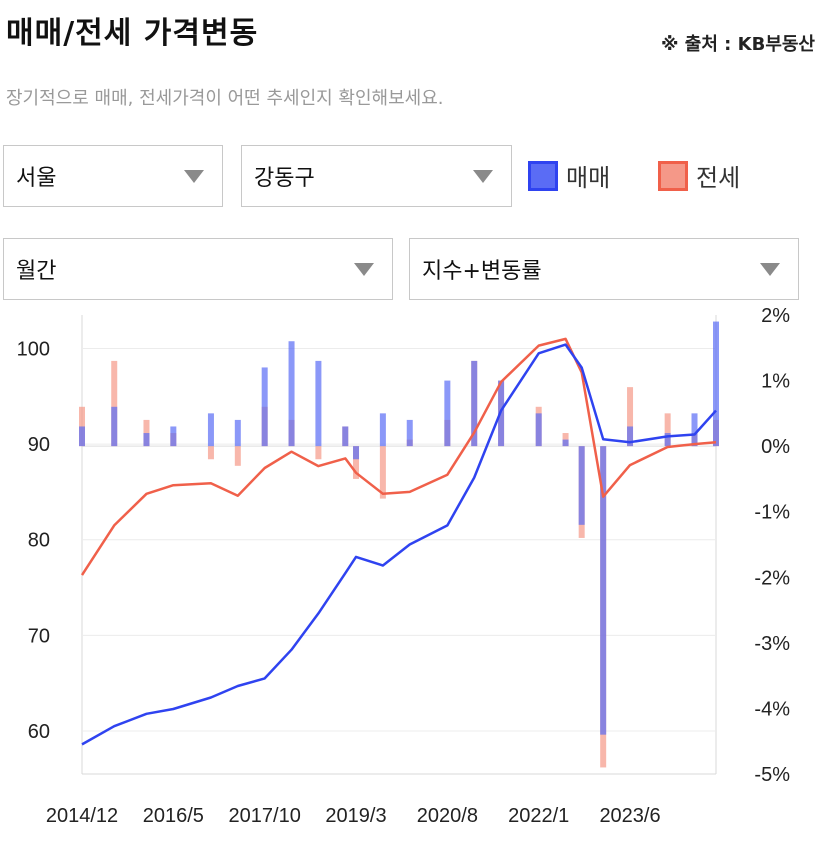 The height and width of the screenshot is (846, 827). Describe the element at coordinates (36, 271) in the screenshot. I see `period-select-value: 월간` at that location.